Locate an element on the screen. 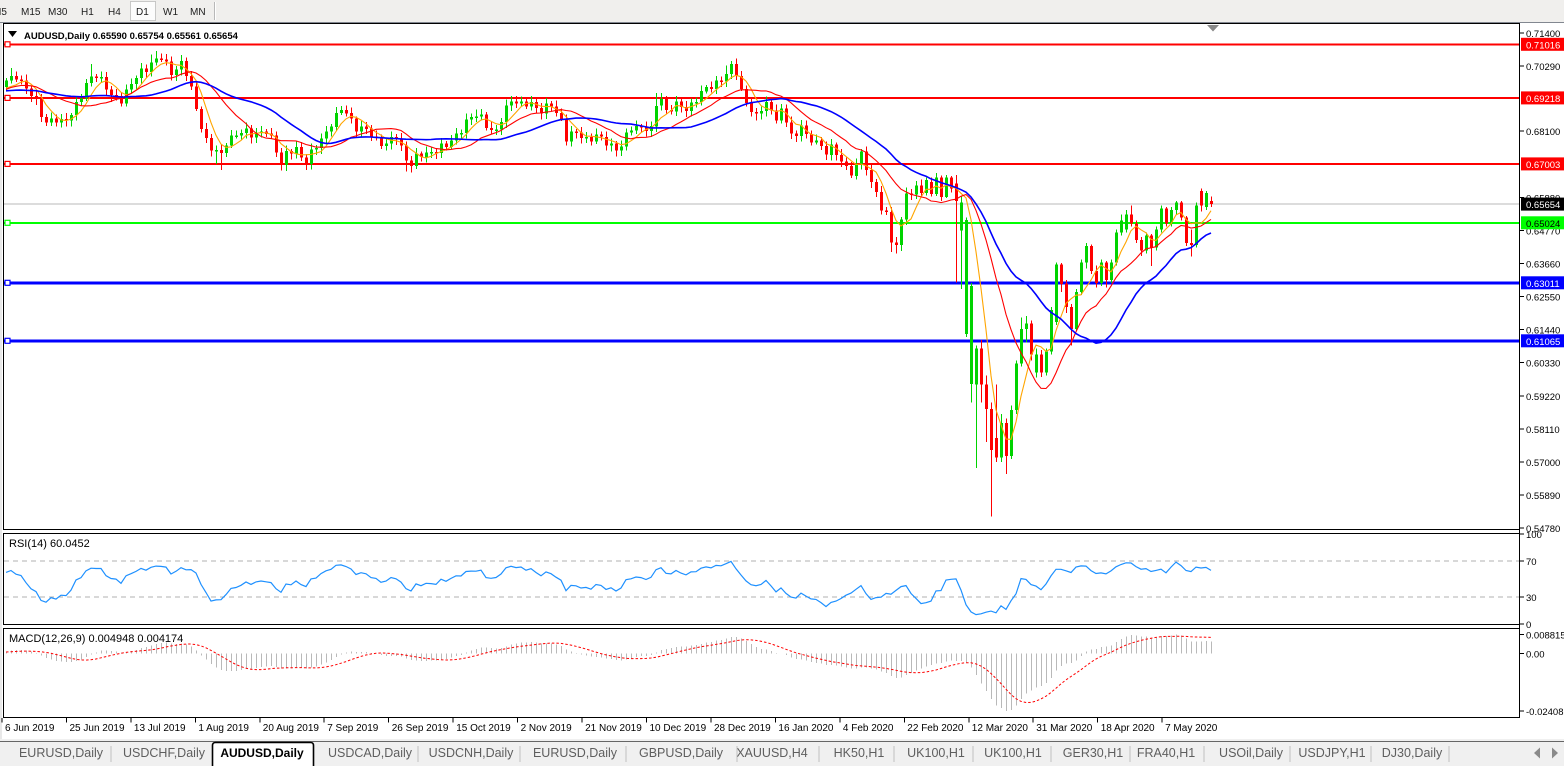  svg-text: 26 Sep 2019 is located at coordinates (420, 728).